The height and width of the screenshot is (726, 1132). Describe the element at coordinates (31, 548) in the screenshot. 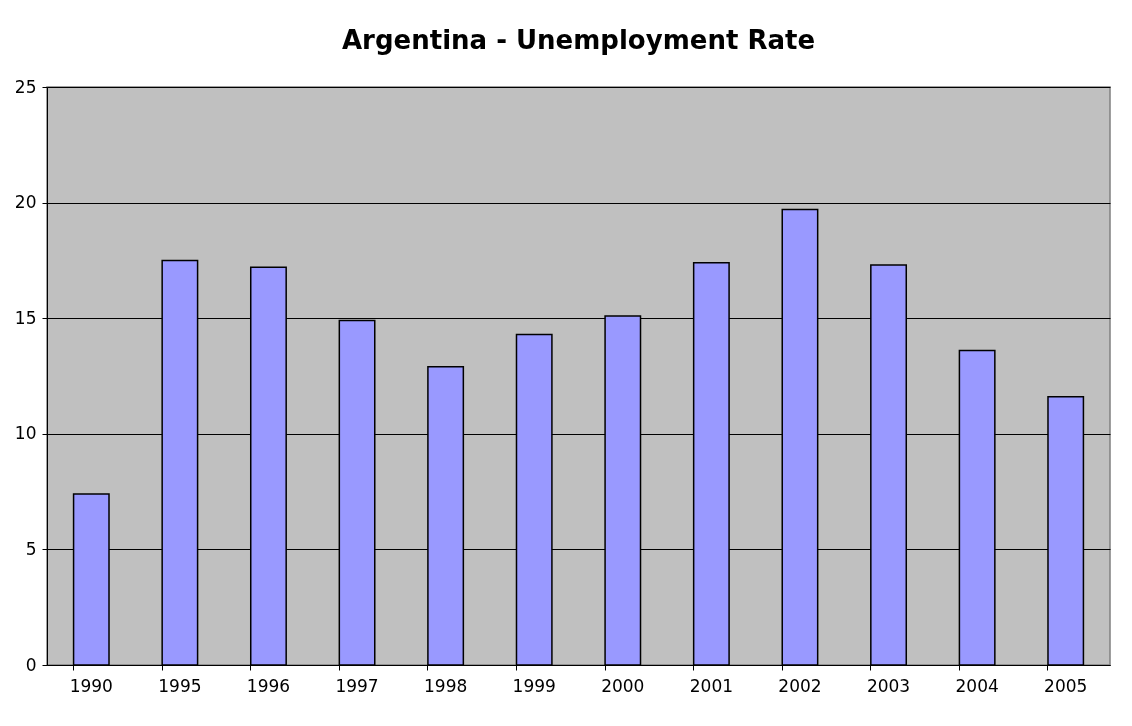

I see `y-tick-label: 5` at that location.